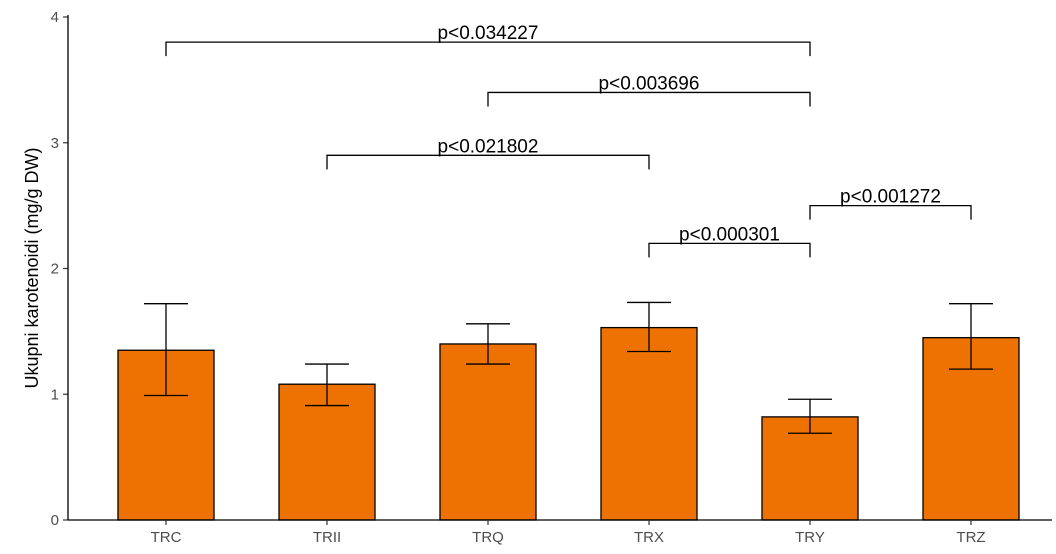 Image resolution: width=1056 pixels, height=554 pixels. I want to click on x-tick-label-trq: TRQ, so click(488, 537).